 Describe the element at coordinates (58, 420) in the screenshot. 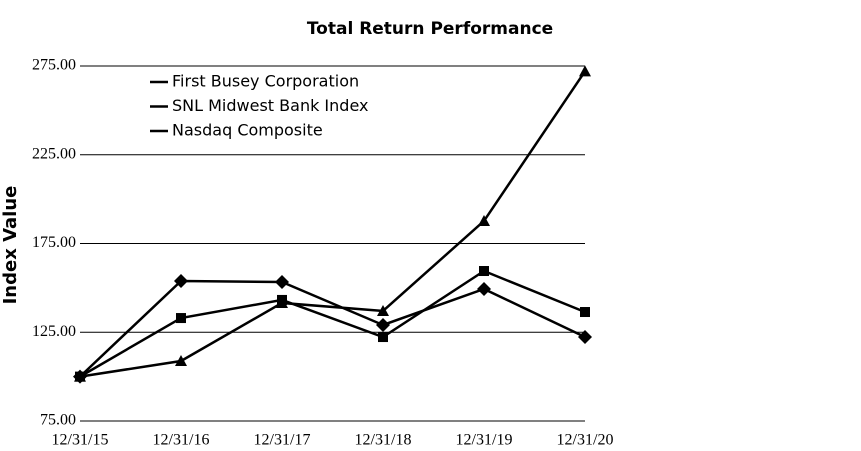

I see `y-tick-label: 75.00` at that location.